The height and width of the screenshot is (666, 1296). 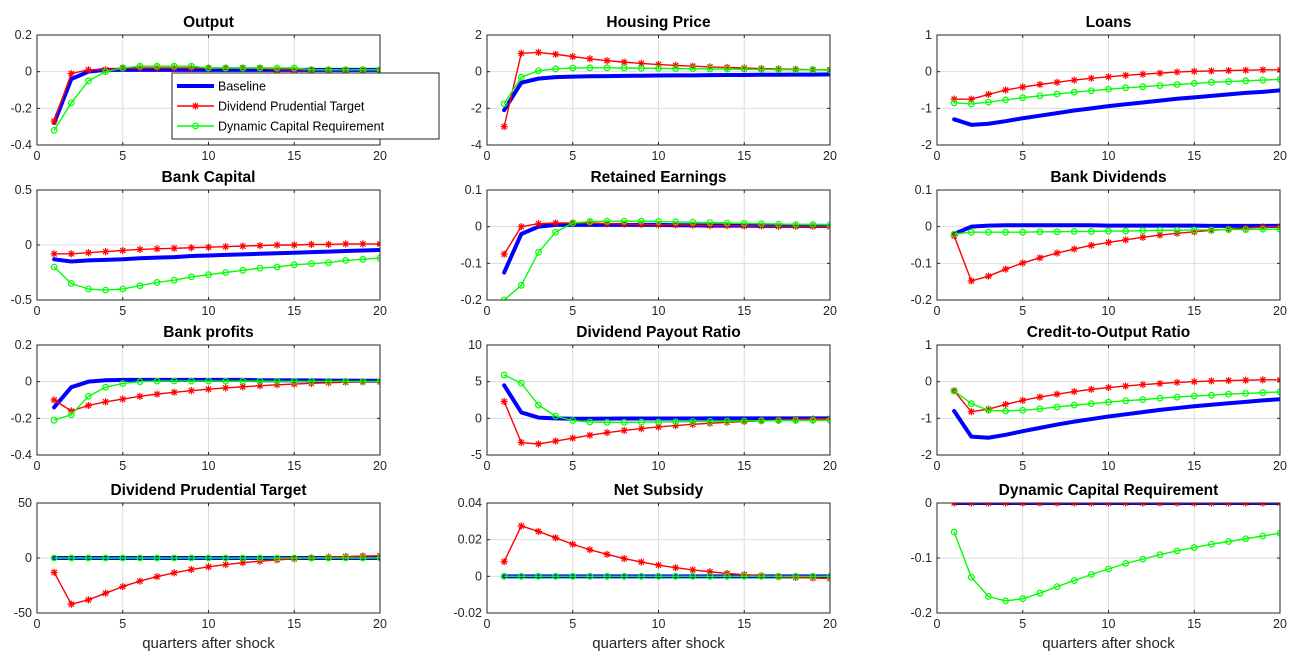 What do you see at coordinates (1109, 22) in the screenshot?
I see `panel-title: Loans` at bounding box center [1109, 22].